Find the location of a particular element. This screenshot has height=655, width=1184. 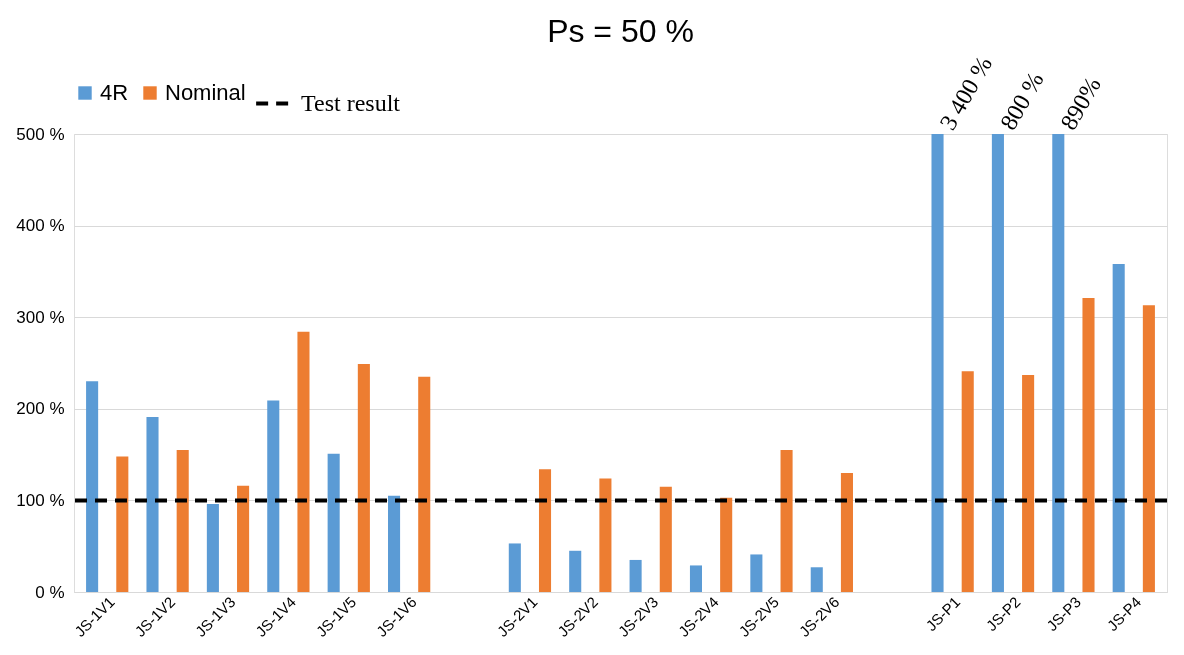

legend-label: Test result is located at coordinates (351, 102).